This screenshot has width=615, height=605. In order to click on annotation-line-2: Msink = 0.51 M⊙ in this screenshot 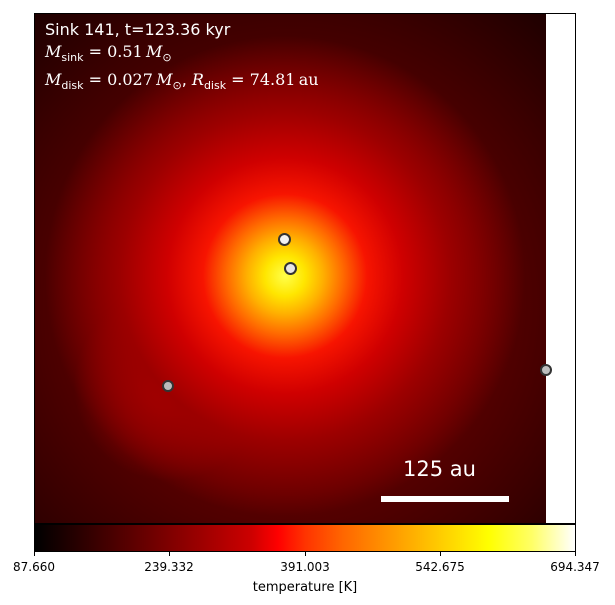, I will do `click(108, 53)`.